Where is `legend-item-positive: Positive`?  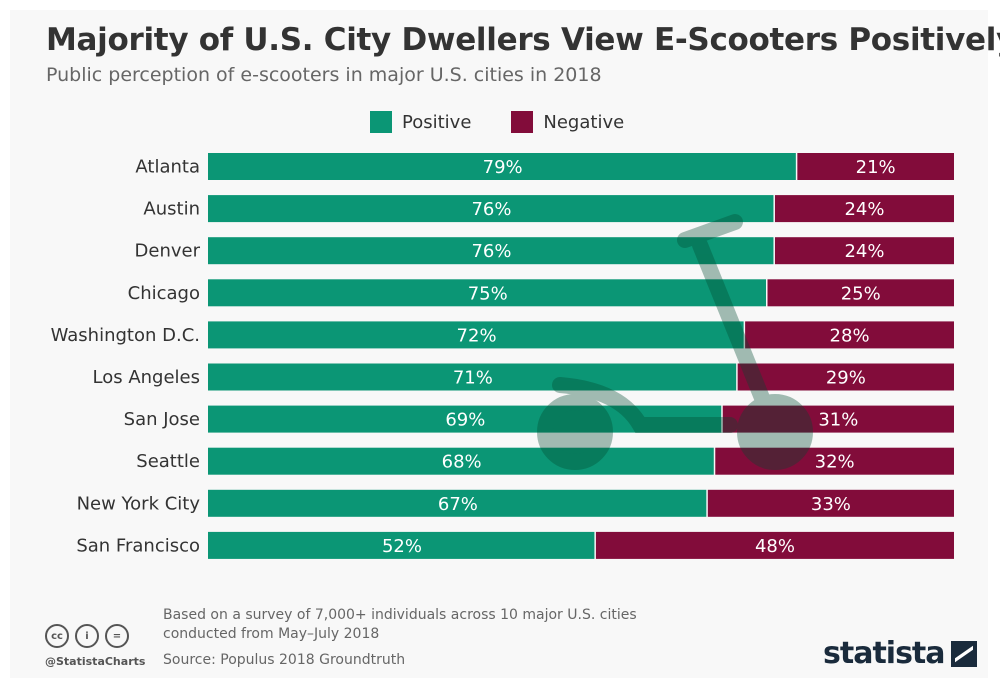
legend-item-positive: Positive is located at coordinates (420, 122).